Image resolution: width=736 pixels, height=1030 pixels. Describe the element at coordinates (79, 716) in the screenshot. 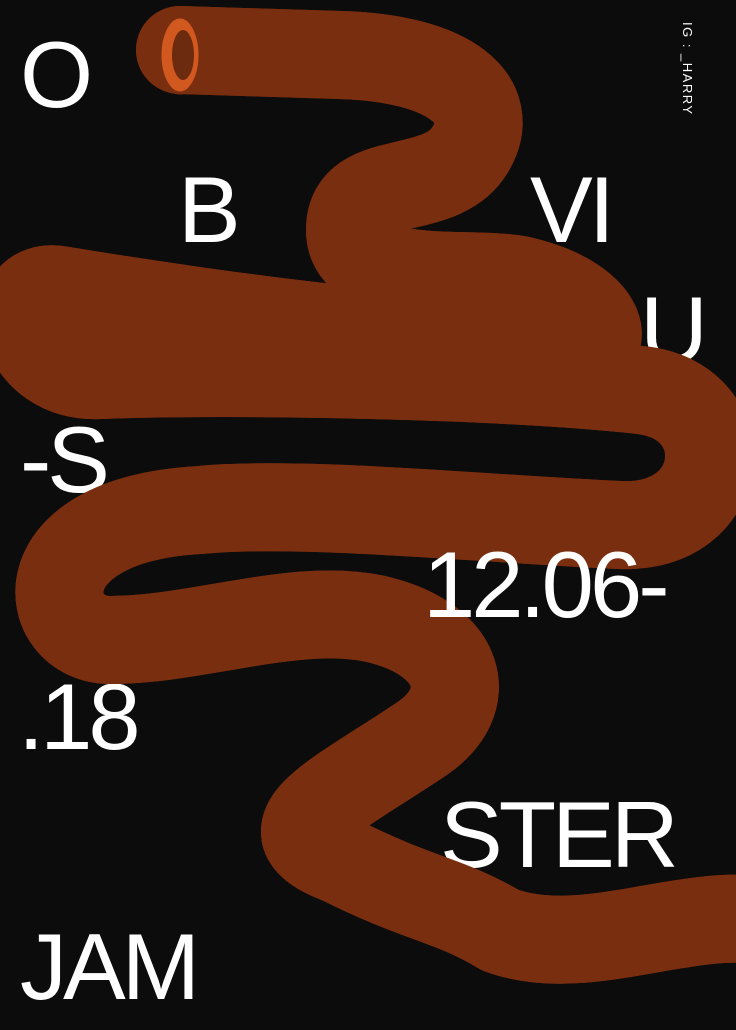

I see `year-text: .18` at that location.